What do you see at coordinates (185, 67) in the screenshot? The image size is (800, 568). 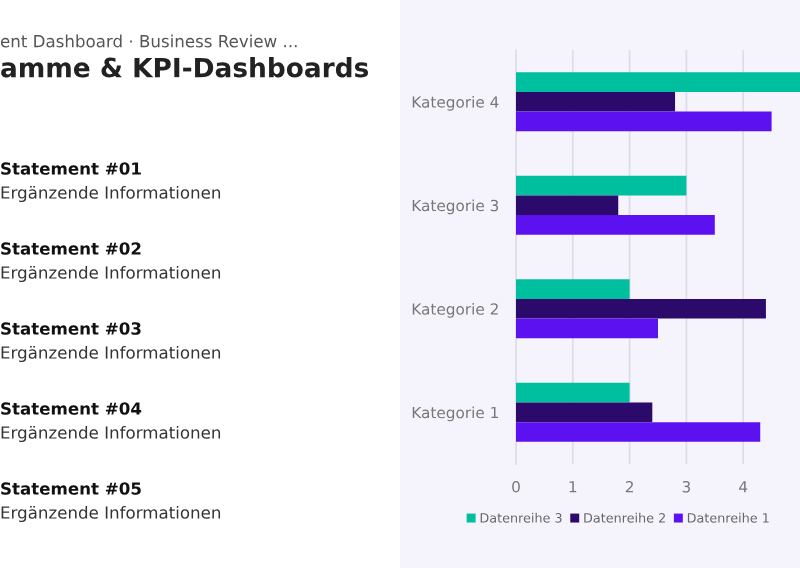 I see `text: amme & KPI-Dashboards` at bounding box center [185, 67].